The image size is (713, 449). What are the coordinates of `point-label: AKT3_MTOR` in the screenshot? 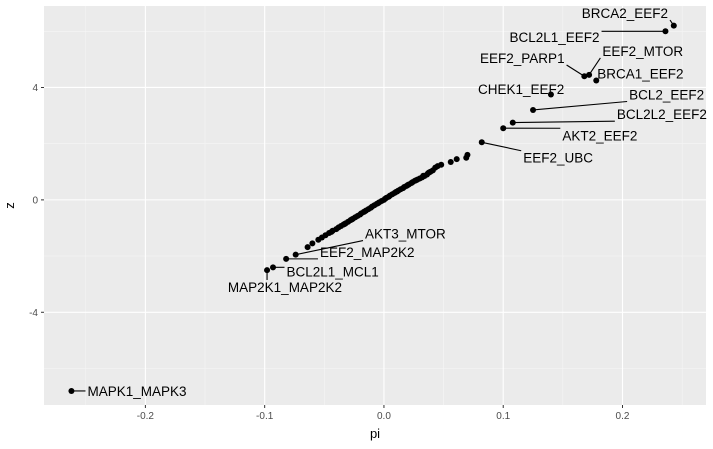 It's located at (405, 234).